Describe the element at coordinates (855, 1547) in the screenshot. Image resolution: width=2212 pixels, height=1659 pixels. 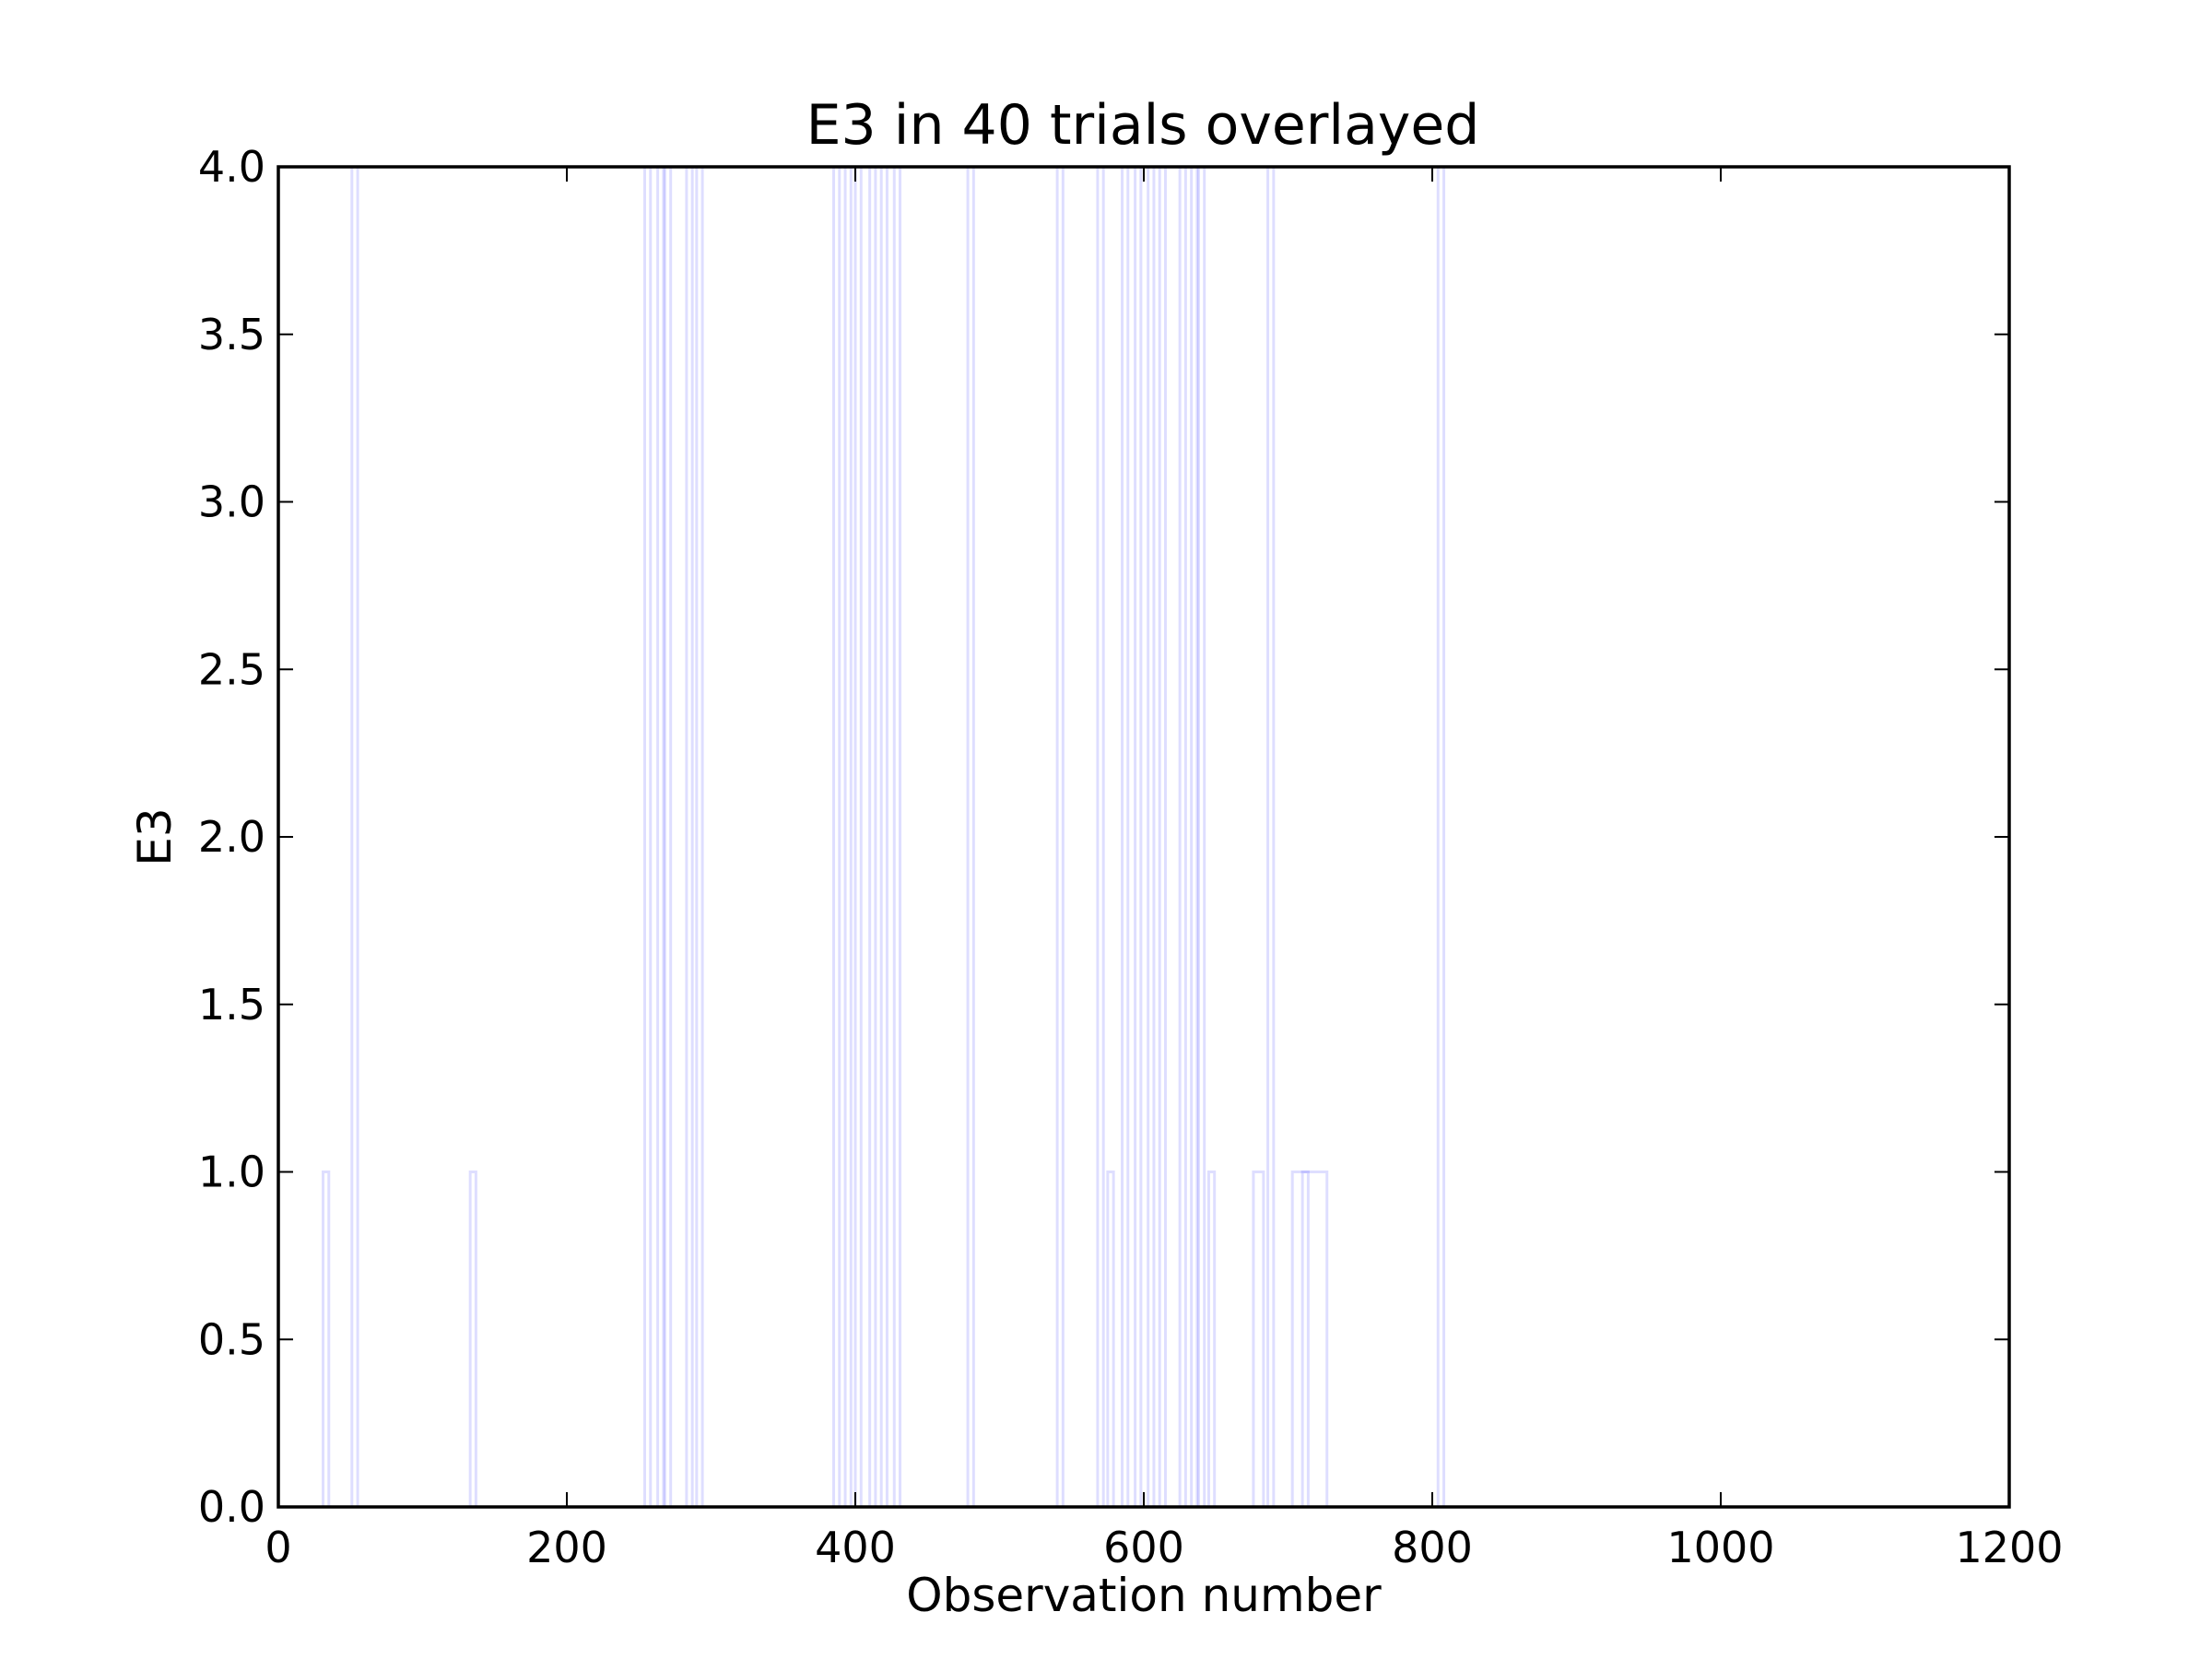
I see `x-tick-label: 400` at that location.